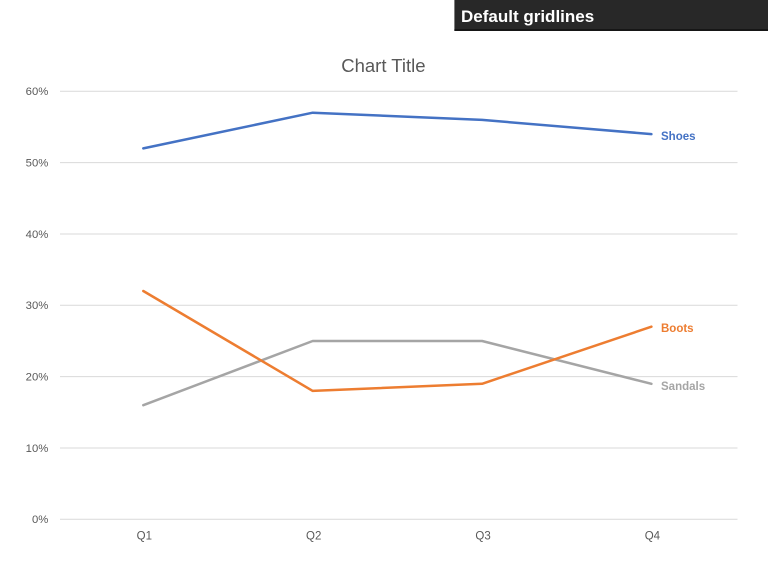 This screenshot has height=576, width=768. What do you see at coordinates (40, 520) in the screenshot?
I see `svg-text: 0%` at bounding box center [40, 520].